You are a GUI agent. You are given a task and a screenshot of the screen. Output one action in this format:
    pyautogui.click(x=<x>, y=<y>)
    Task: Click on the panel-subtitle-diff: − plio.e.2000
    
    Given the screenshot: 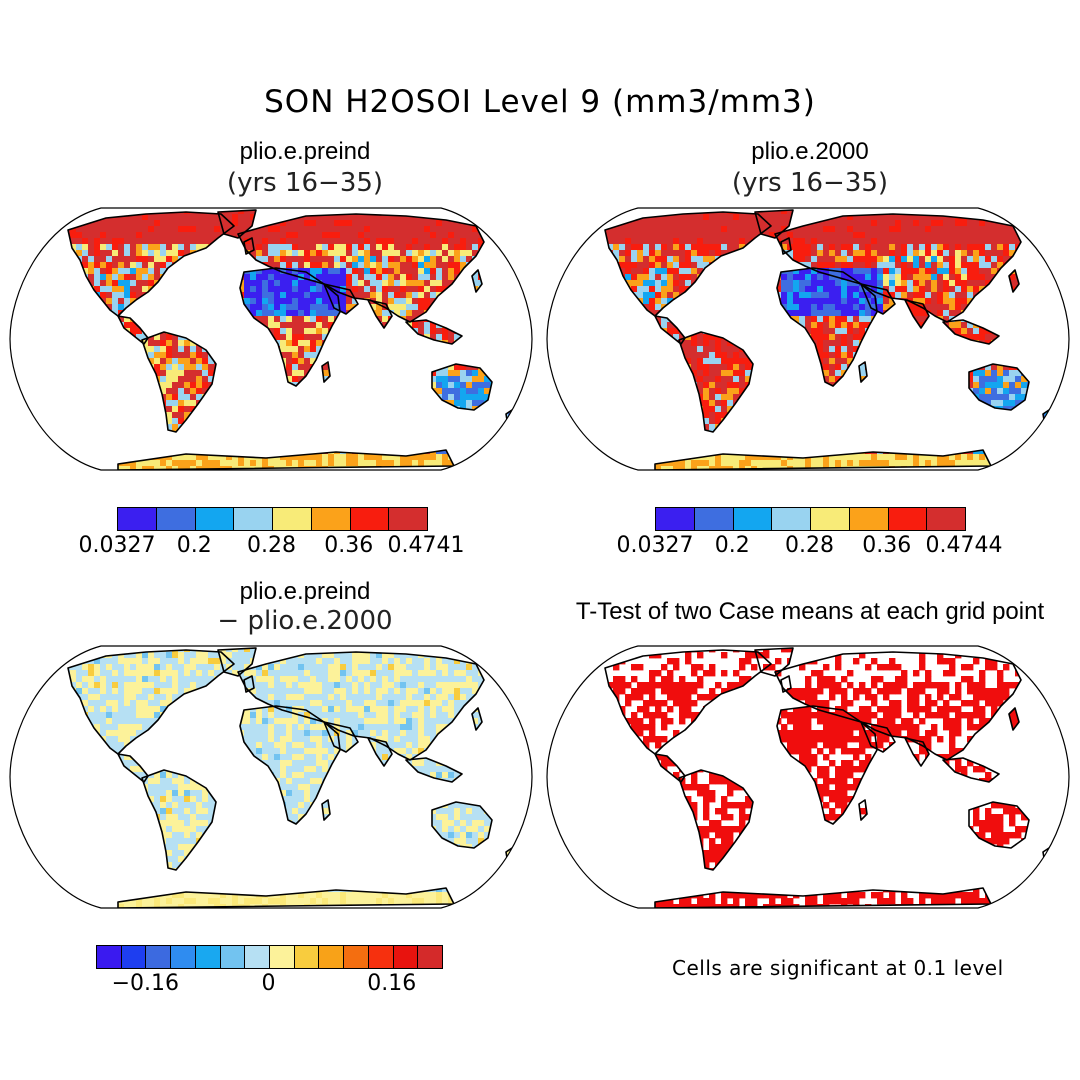 What is the action you would take?
    pyautogui.click(x=305, y=621)
    